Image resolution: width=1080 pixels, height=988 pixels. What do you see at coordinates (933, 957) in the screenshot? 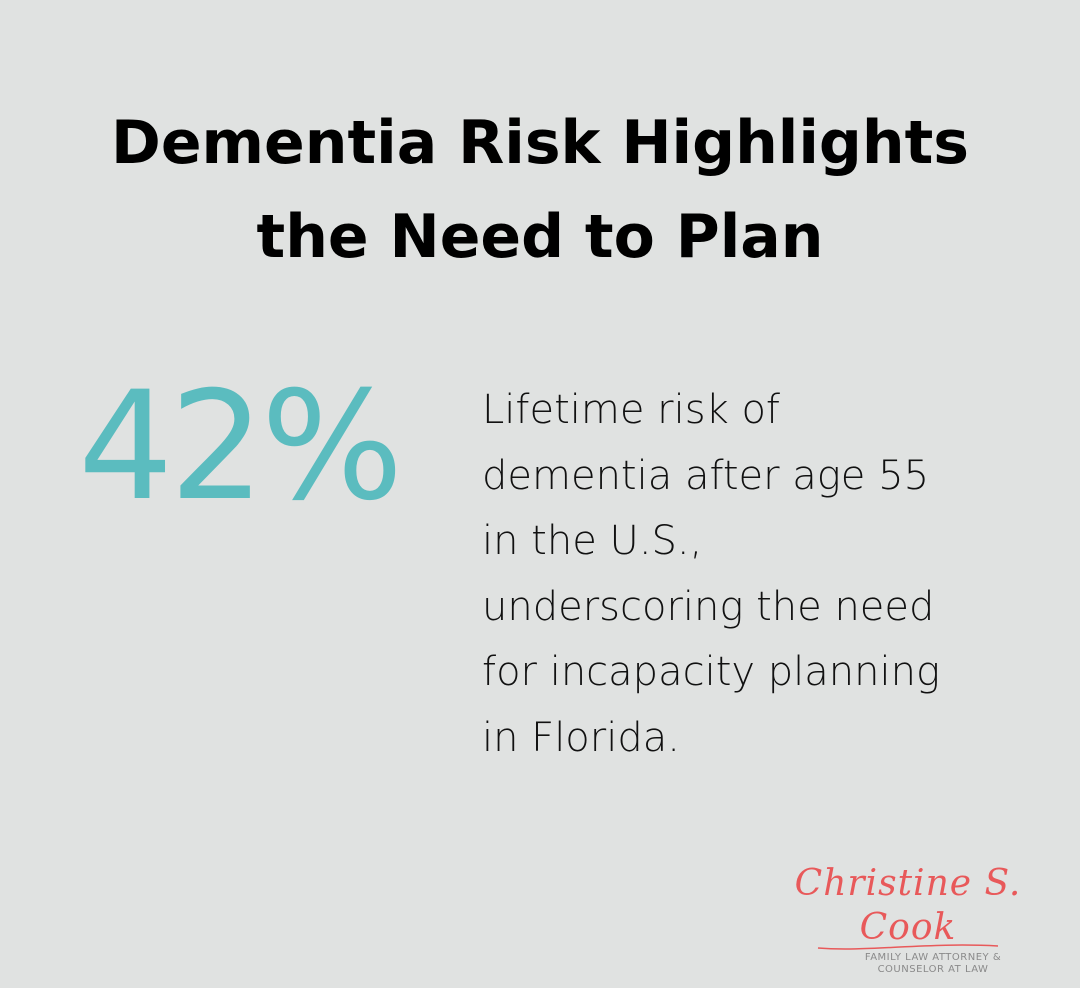
I see `logo-tagline-1: FAMILY LAW ATTORNEY &` at bounding box center [933, 957].